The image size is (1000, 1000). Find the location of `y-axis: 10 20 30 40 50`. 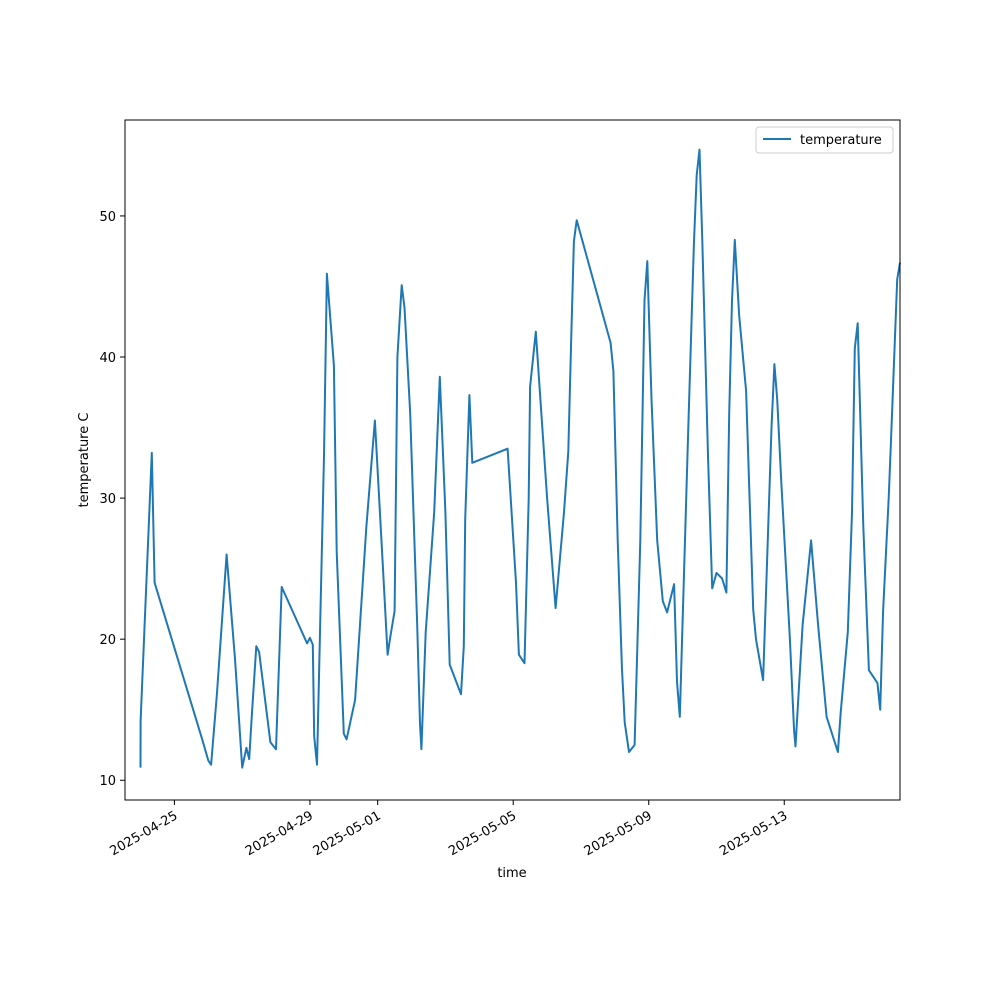

y-axis: 10 20 30 40 50 is located at coordinates (112, 499).